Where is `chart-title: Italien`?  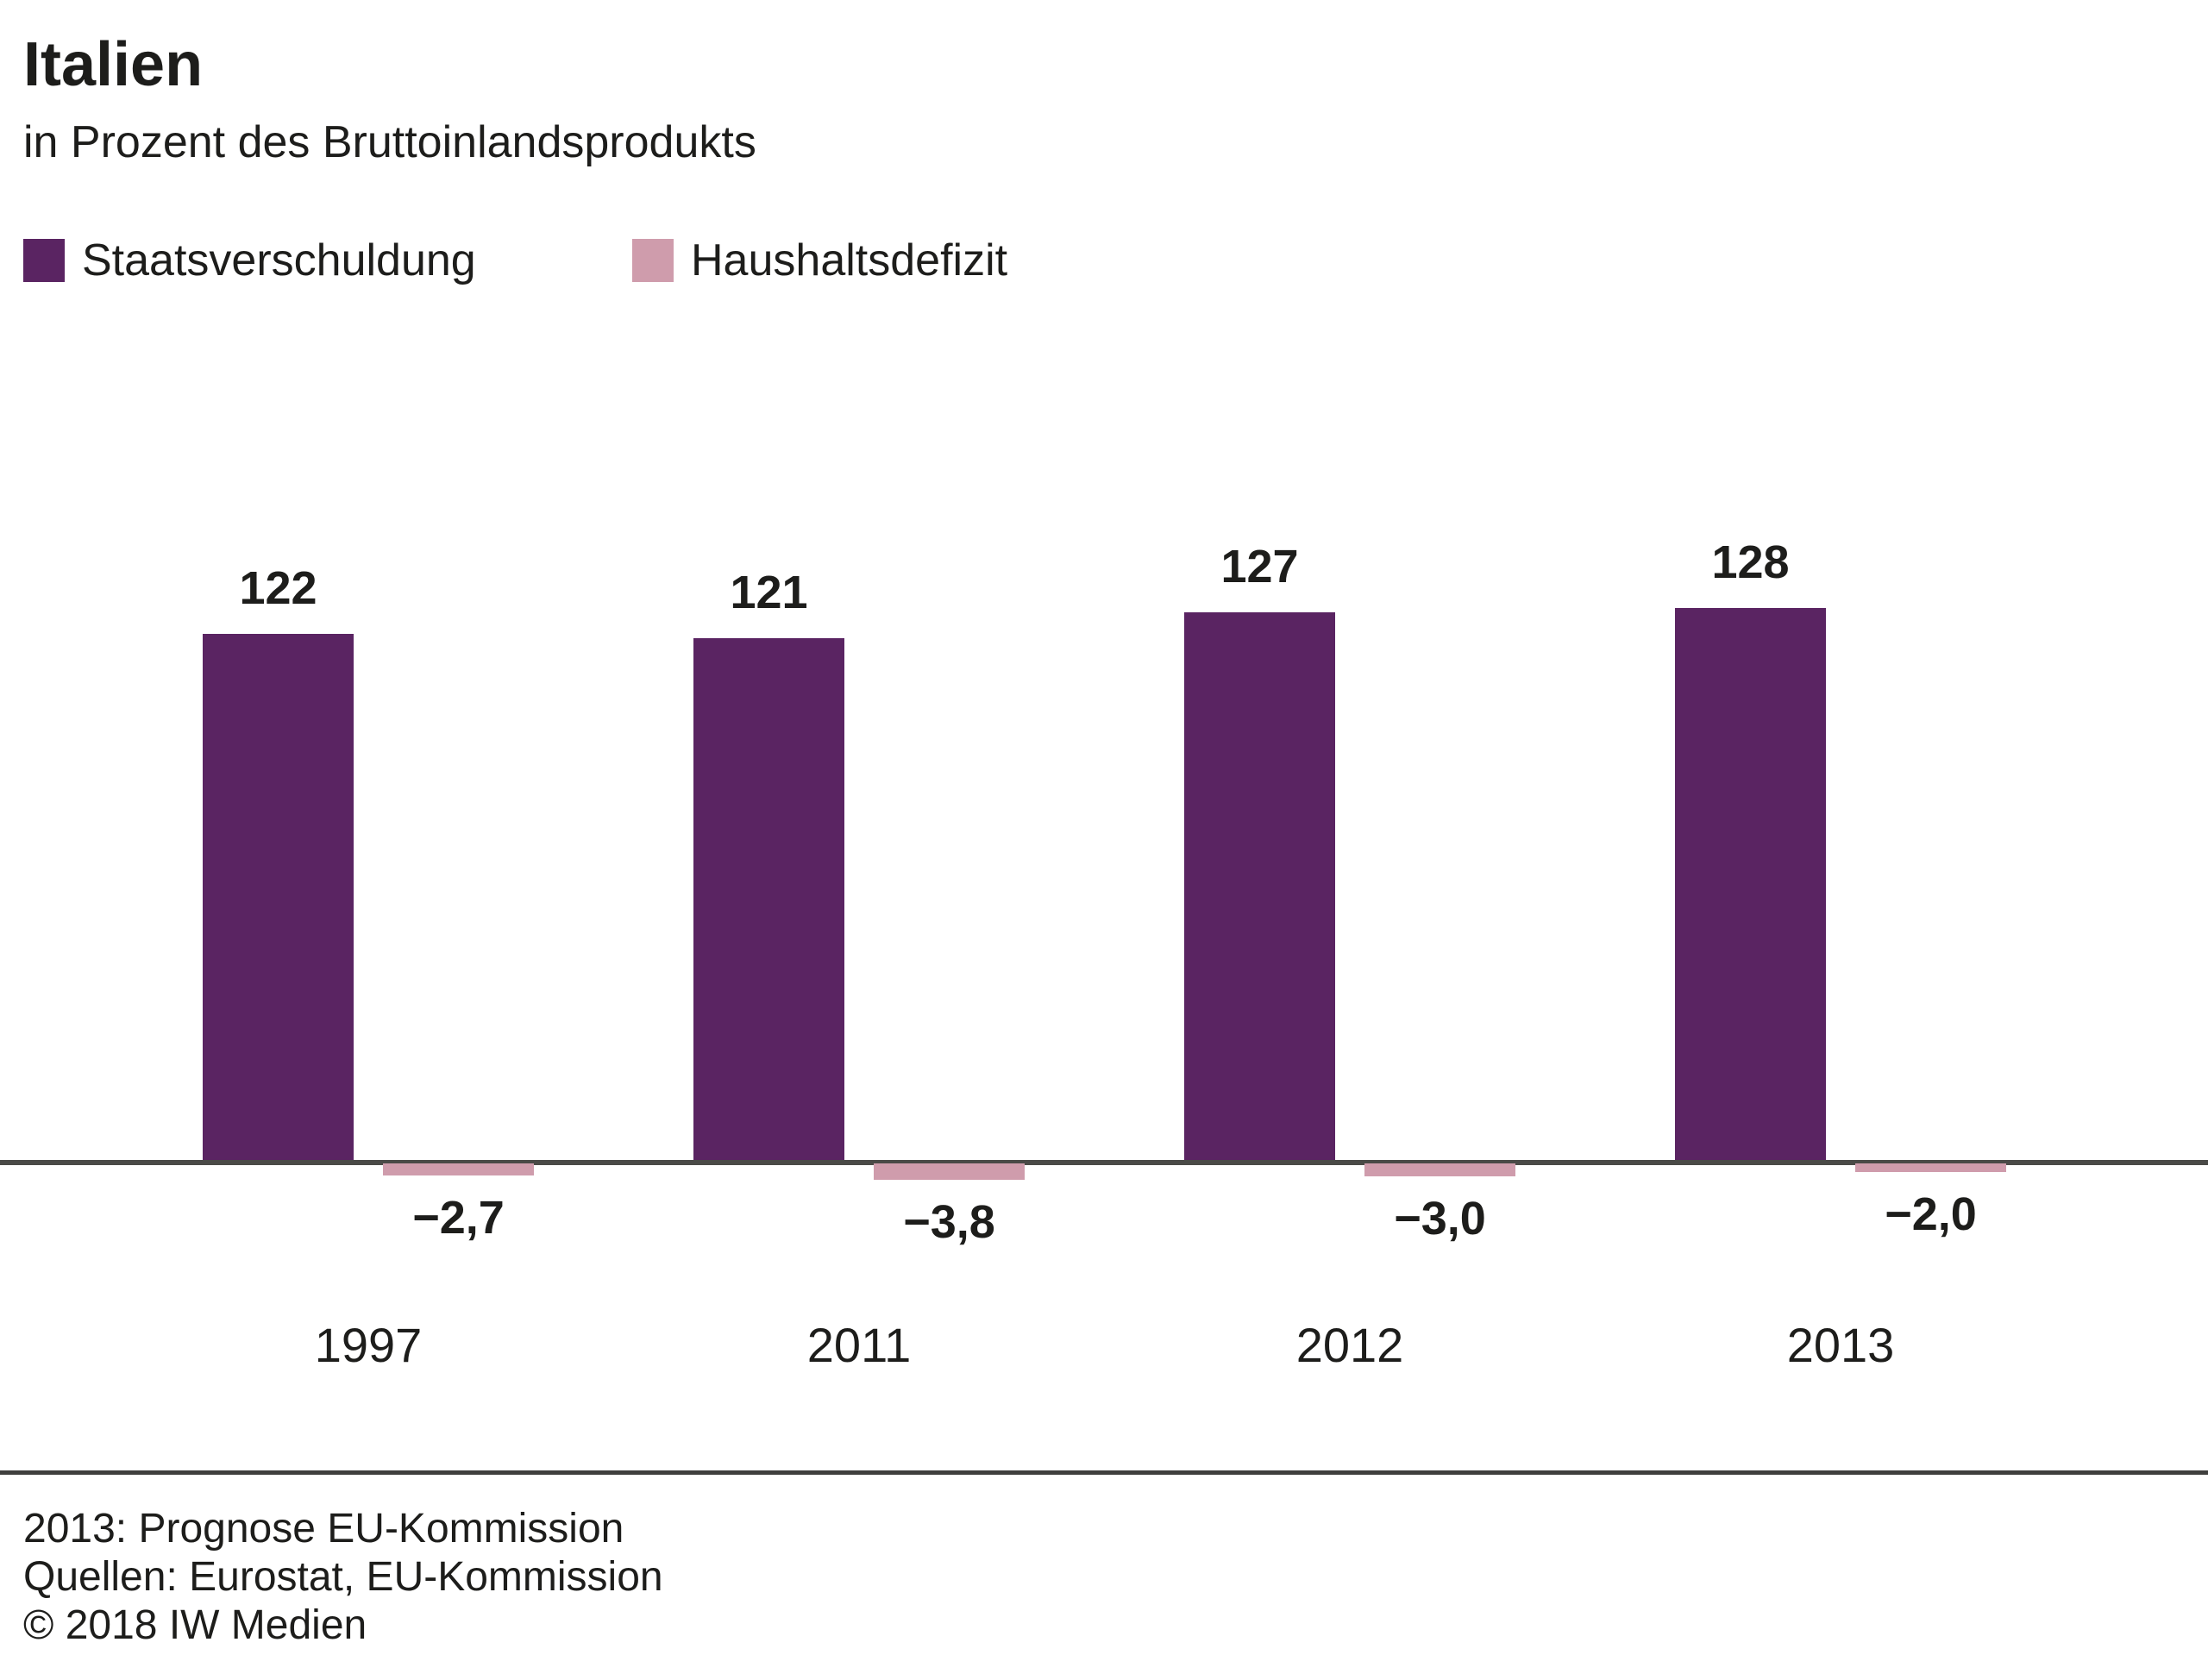
chart-title: Italien is located at coordinates (113, 65).